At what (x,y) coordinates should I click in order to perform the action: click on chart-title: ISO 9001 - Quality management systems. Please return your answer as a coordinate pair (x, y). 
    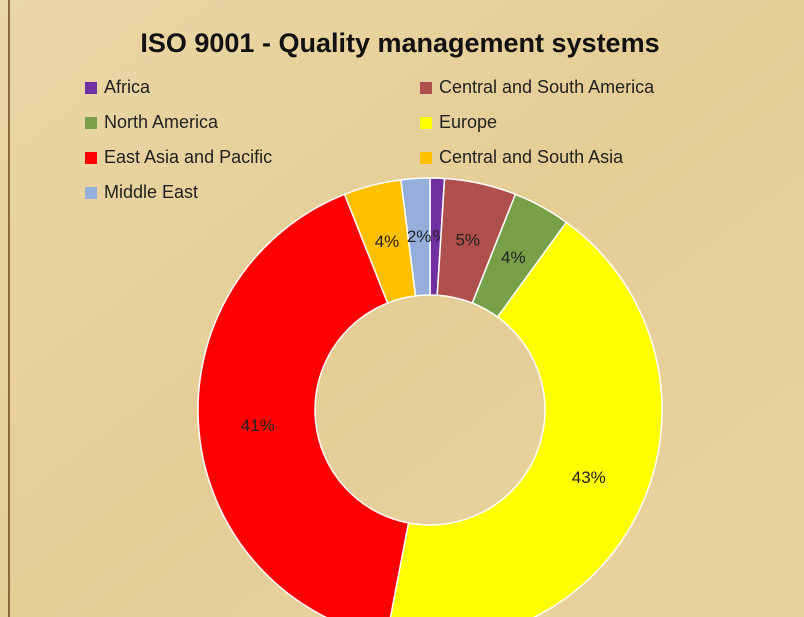
    Looking at the image, I should click on (399, 43).